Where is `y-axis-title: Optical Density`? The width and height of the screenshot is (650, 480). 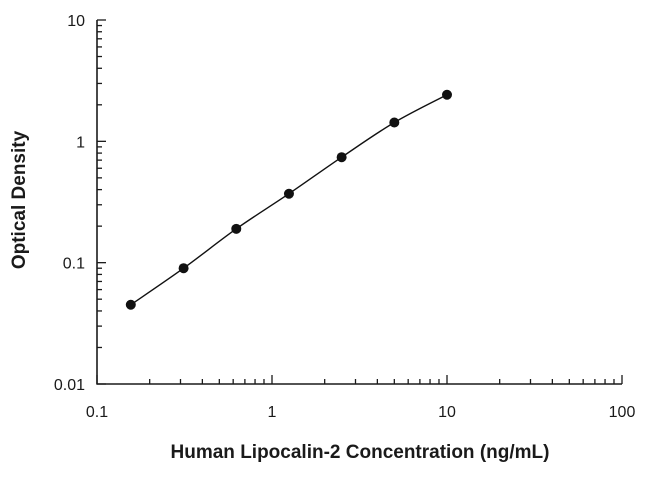
y-axis-title: Optical Density is located at coordinates (19, 199).